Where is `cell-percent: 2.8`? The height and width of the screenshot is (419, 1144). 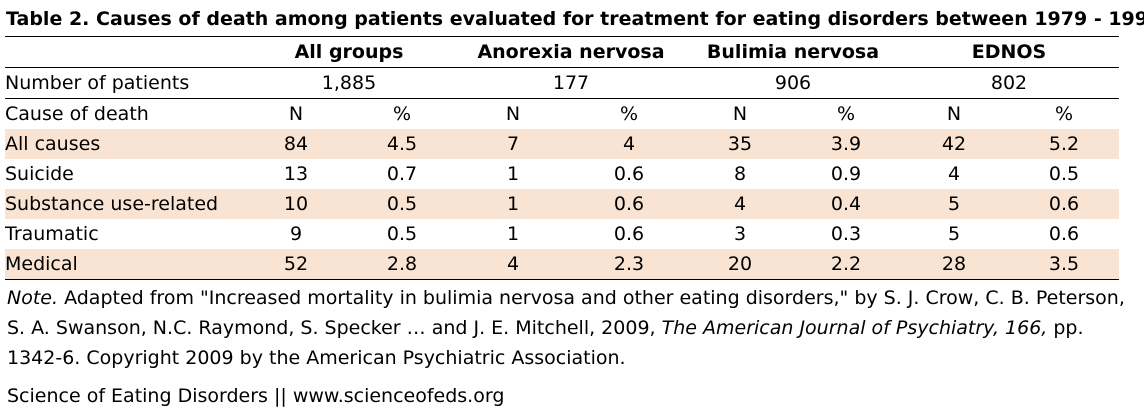 cell-percent: 2.8 is located at coordinates (402, 264).